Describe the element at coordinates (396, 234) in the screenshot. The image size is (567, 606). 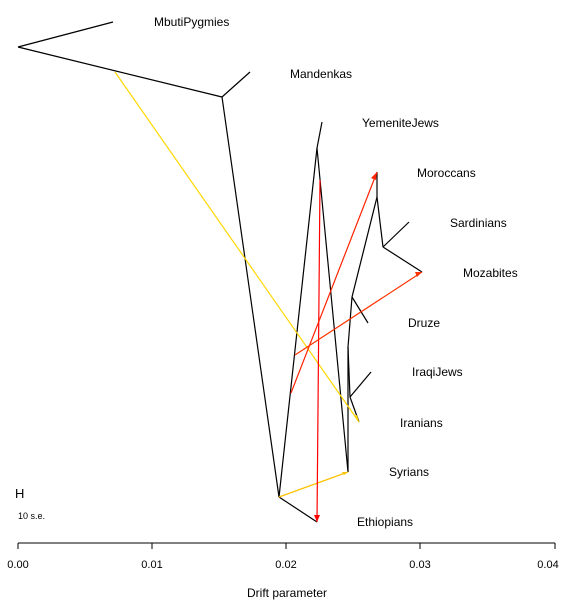
I see `branch-node9-sardinians` at that location.